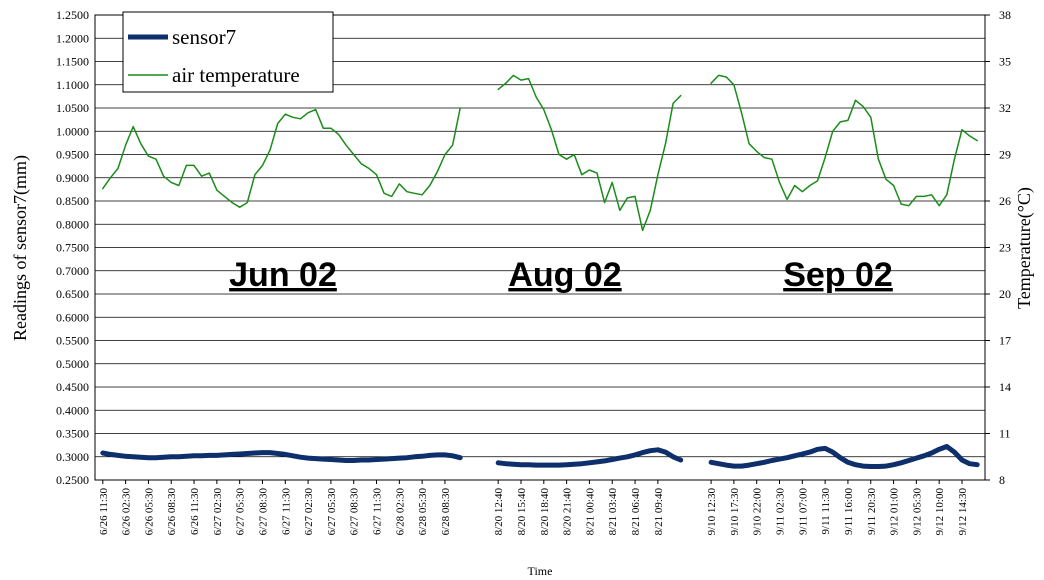  Describe the element at coordinates (917, 512) in the screenshot. I see `x-tick-label: 9/12 05:30` at that location.